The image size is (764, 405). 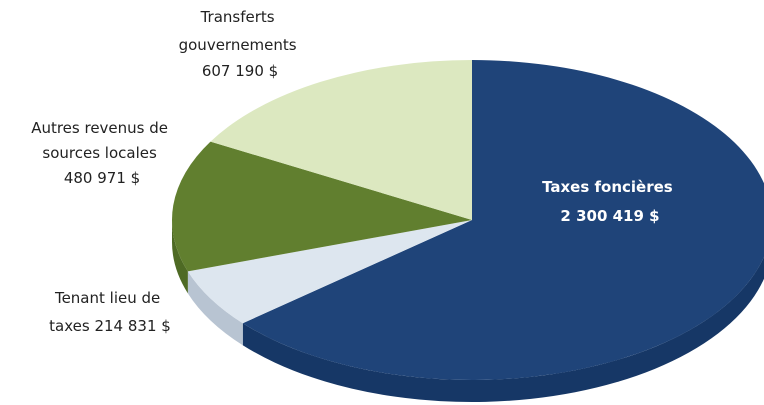 I want to click on data-label-autres-revenus-line2: sources locales, so click(x=99, y=153).